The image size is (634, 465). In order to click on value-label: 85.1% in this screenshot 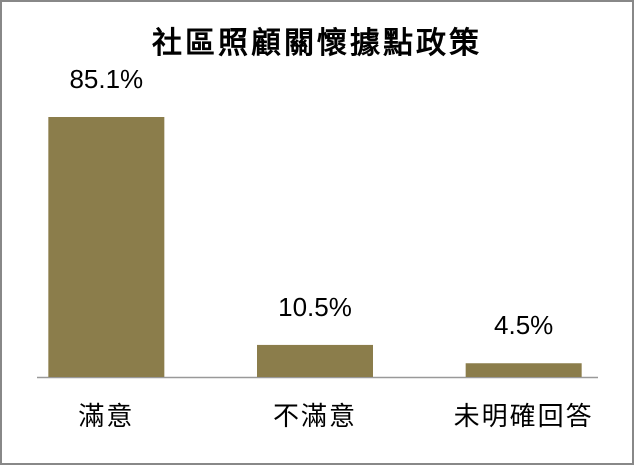, I will do `click(106, 79)`.